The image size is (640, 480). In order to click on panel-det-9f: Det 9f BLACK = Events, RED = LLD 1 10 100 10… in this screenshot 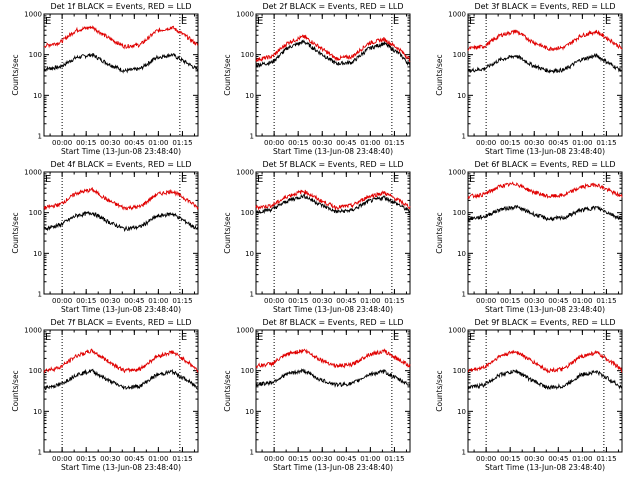, I will do `click(529, 395)`.